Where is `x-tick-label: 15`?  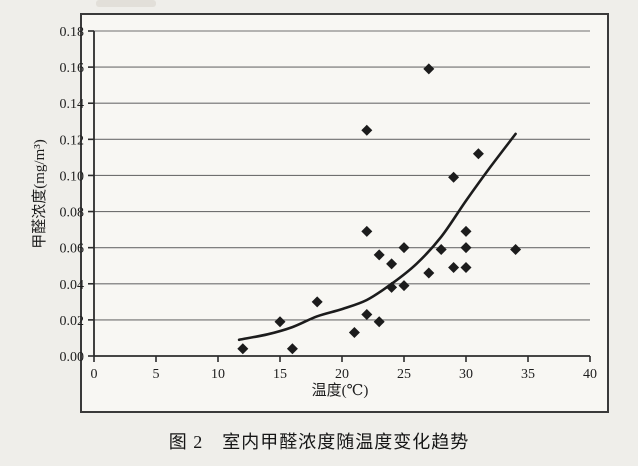 x-tick-label: 15 is located at coordinates (280, 374).